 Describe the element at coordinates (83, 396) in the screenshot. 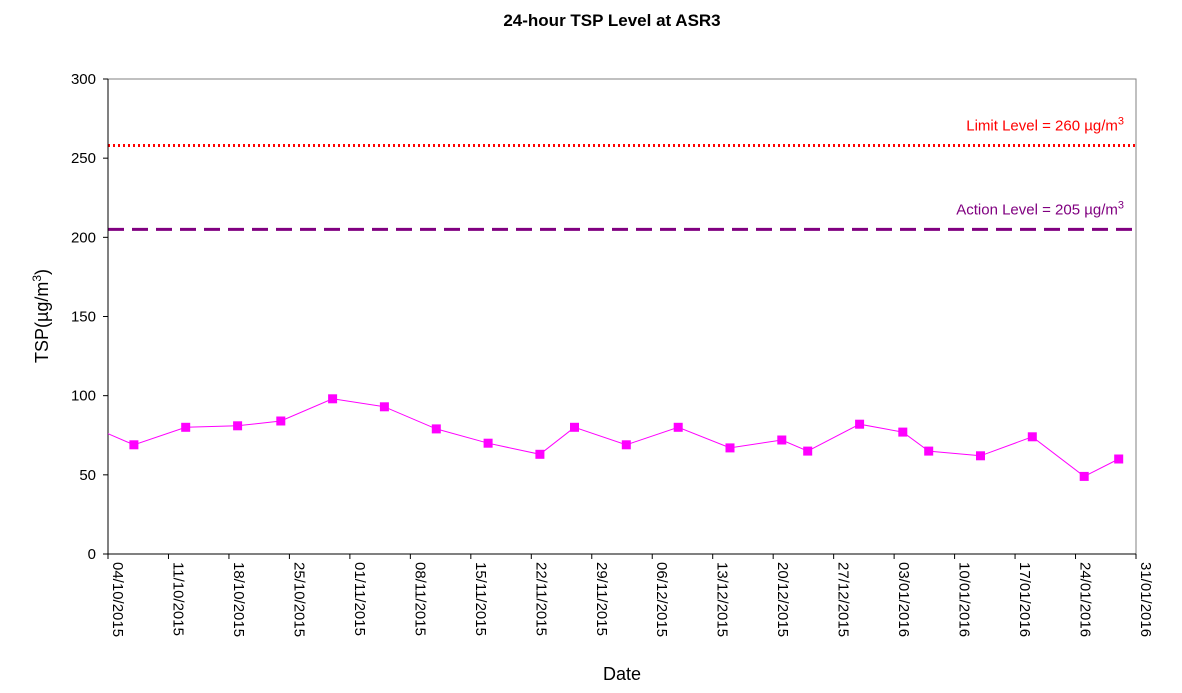

I see `y-tick-label: 100` at that location.